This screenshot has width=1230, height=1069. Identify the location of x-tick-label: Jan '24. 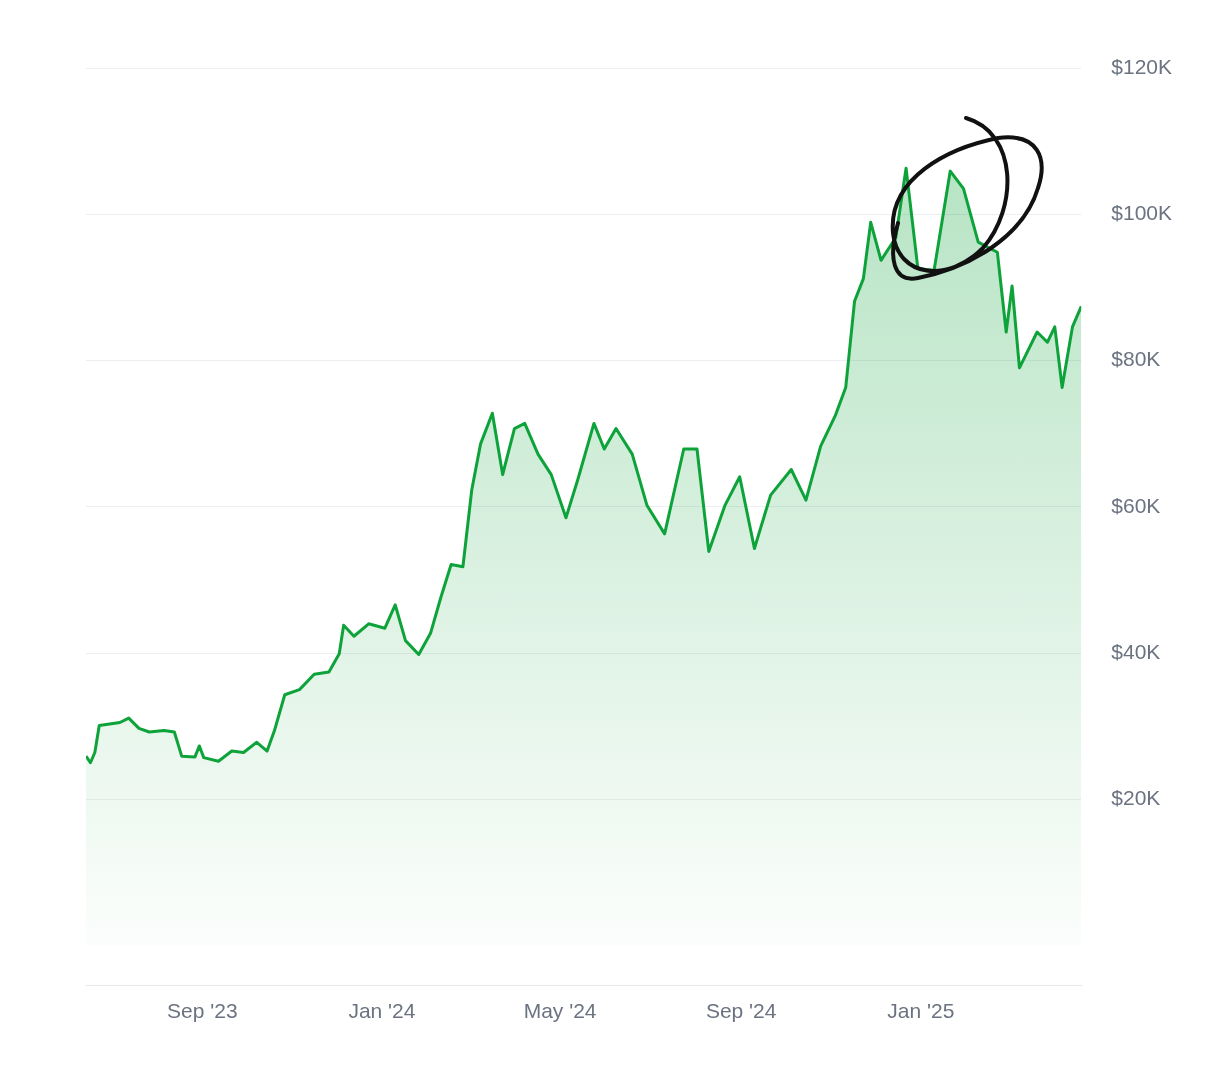
(382, 1011).